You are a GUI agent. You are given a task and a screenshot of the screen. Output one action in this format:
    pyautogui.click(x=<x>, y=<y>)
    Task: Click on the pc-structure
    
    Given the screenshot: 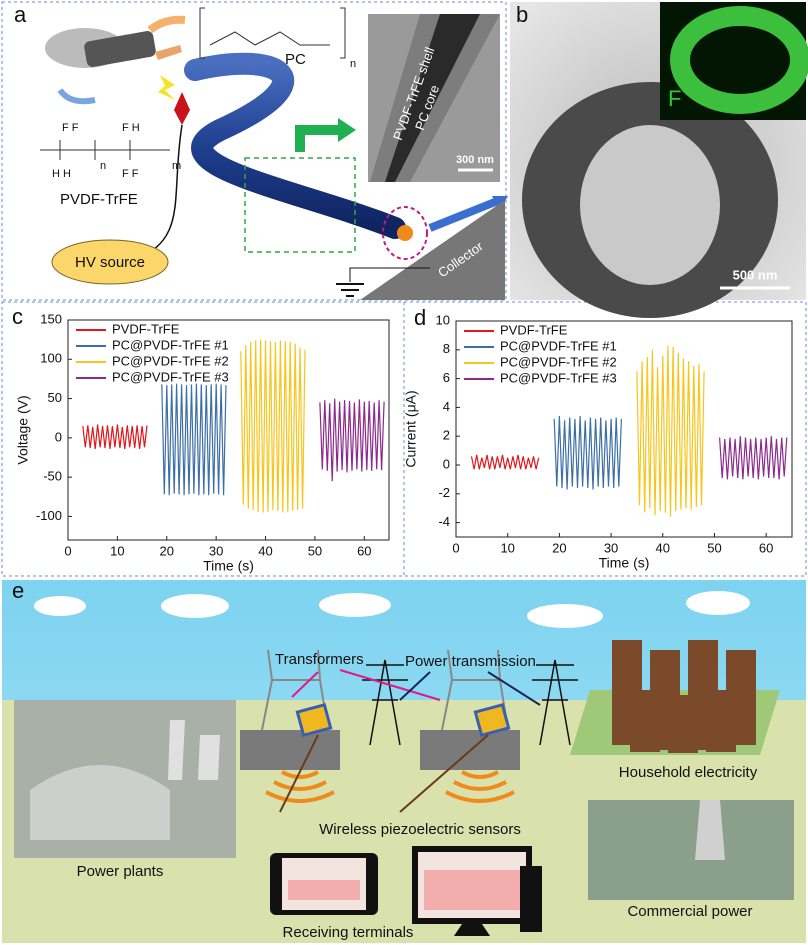 What is the action you would take?
    pyautogui.click(x=269, y=38)
    